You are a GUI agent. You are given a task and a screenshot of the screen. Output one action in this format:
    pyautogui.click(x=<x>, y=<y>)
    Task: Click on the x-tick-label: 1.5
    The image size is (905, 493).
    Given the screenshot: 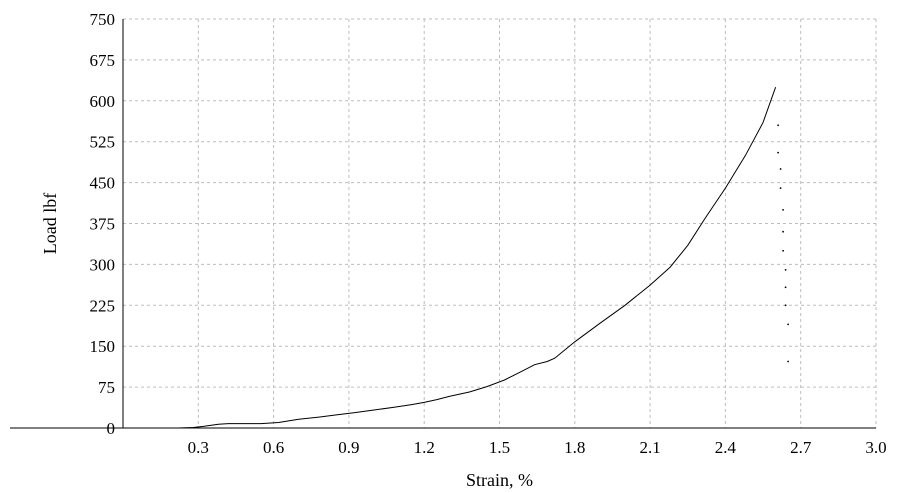 What is the action you would take?
    pyautogui.click(x=499, y=447)
    